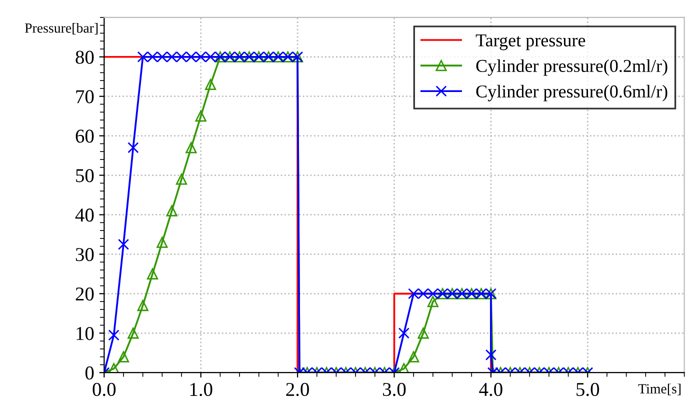 The height and width of the screenshot is (405, 699). Describe the element at coordinates (85, 333) in the screenshot. I see `y-tick-label: 10` at that location.